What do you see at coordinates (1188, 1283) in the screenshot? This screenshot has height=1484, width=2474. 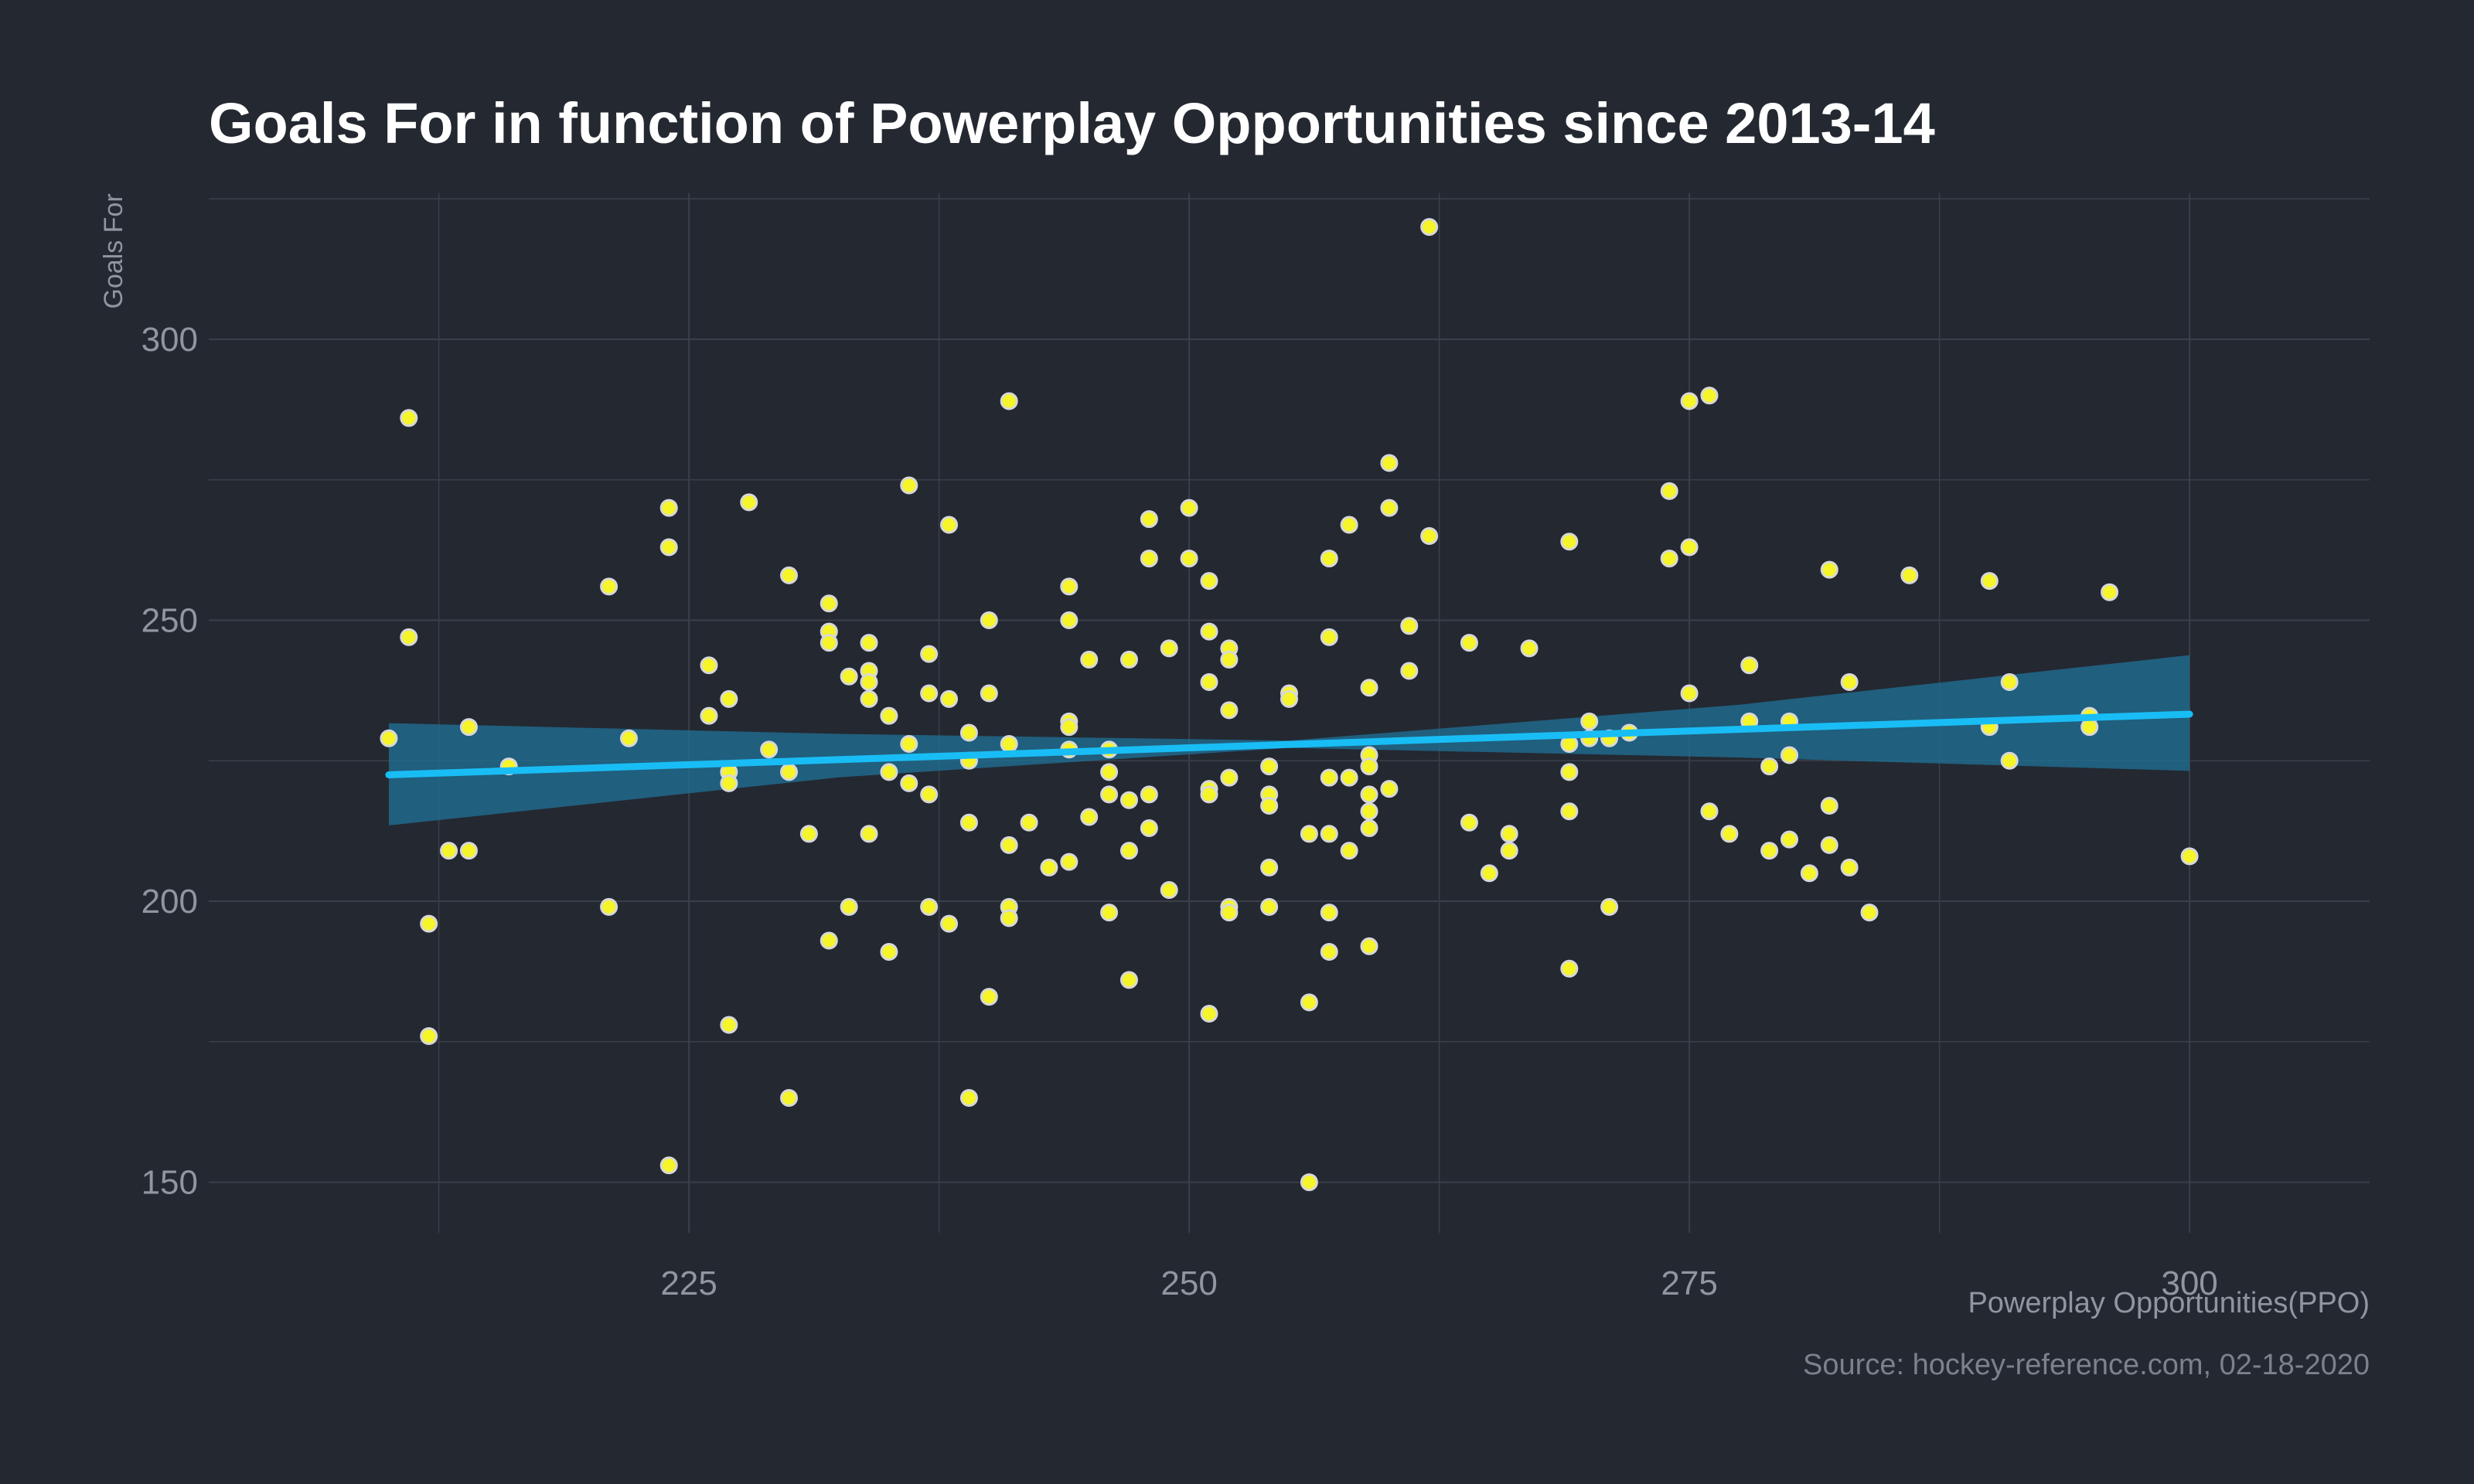 I see `x-tick-label: 250` at bounding box center [1188, 1283].